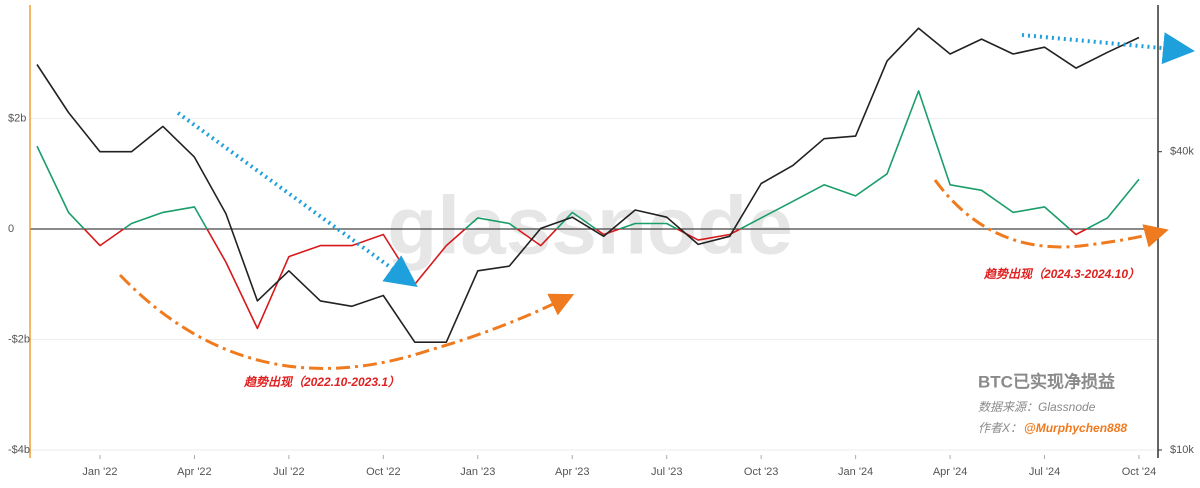  I want to click on x-tick-label: Jul '24, so click(1044, 472).